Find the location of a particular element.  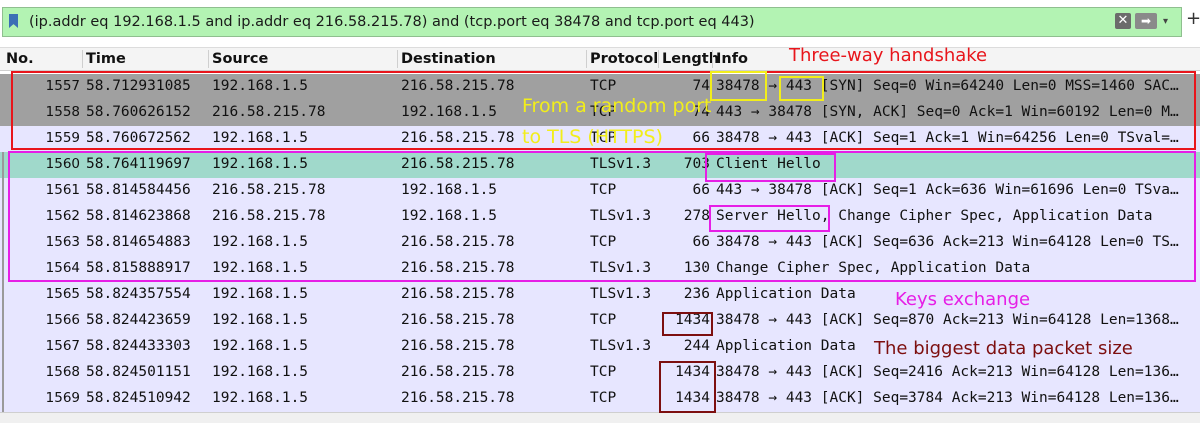

packet-no: 1567 is located at coordinates (62, 346).